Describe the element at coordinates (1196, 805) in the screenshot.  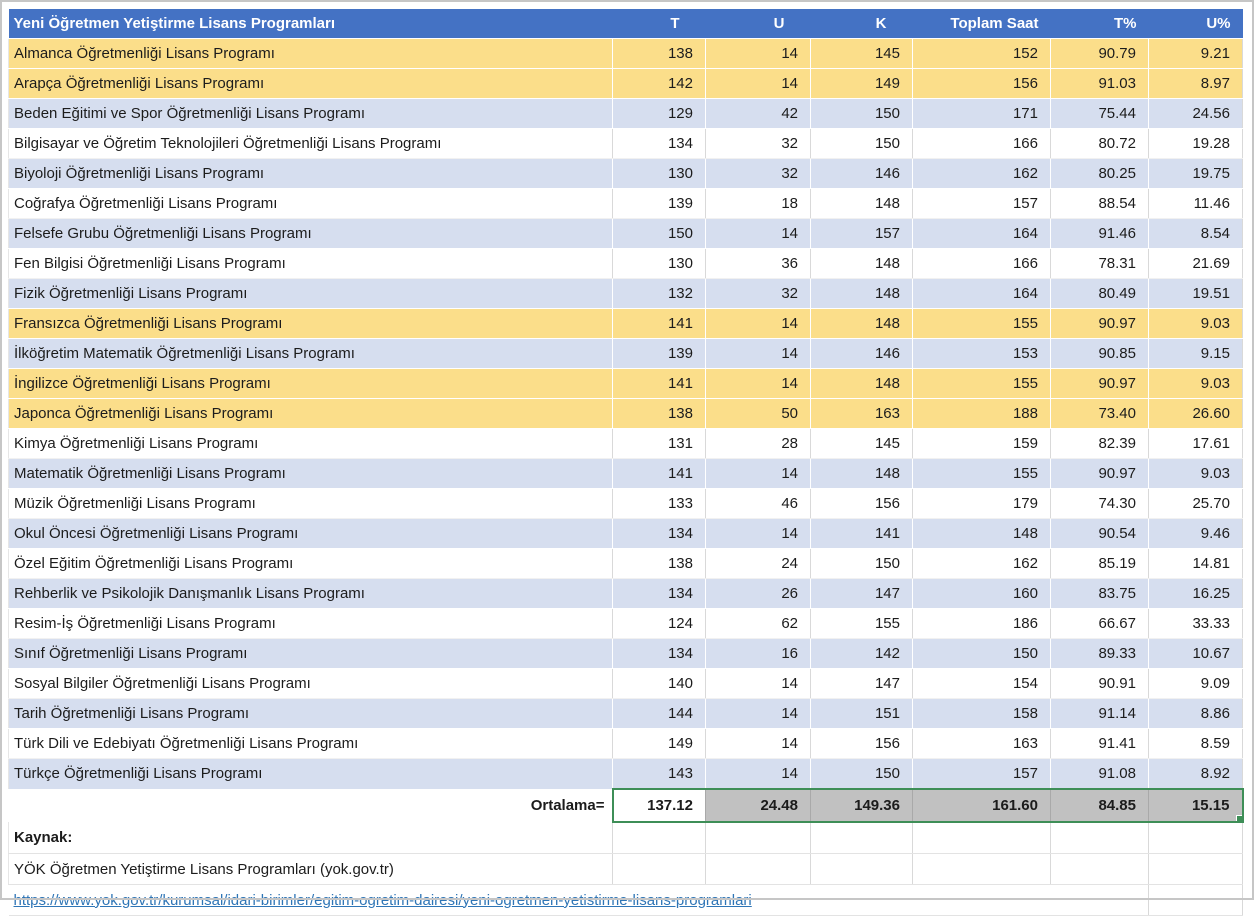
I see `average-u-pct-cell: 15.15` at that location.